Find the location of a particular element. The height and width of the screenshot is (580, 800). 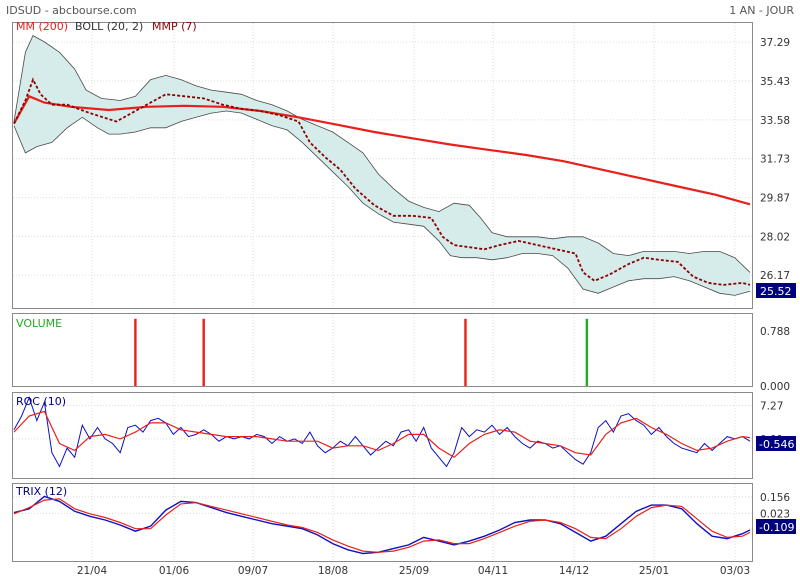

roc-panel is located at coordinates (382, 435).